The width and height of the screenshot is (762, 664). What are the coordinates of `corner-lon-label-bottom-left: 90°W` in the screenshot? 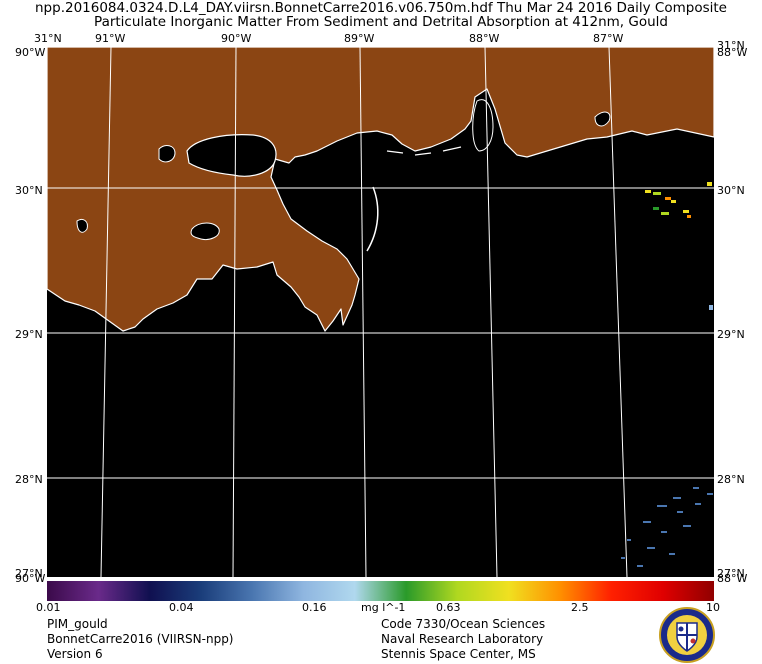 It's located at (30, 578).